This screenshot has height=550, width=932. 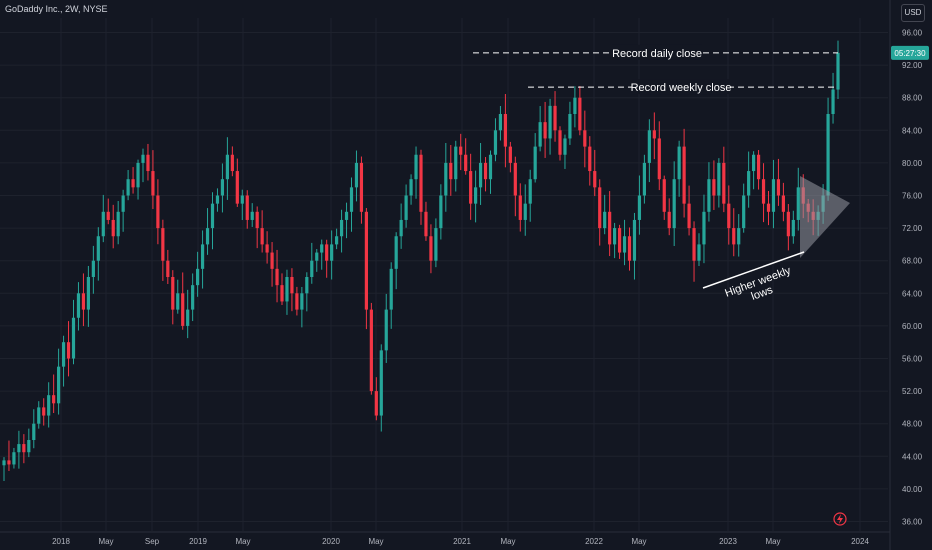 I want to click on y-tick-label: 52.00, so click(x=912, y=391).